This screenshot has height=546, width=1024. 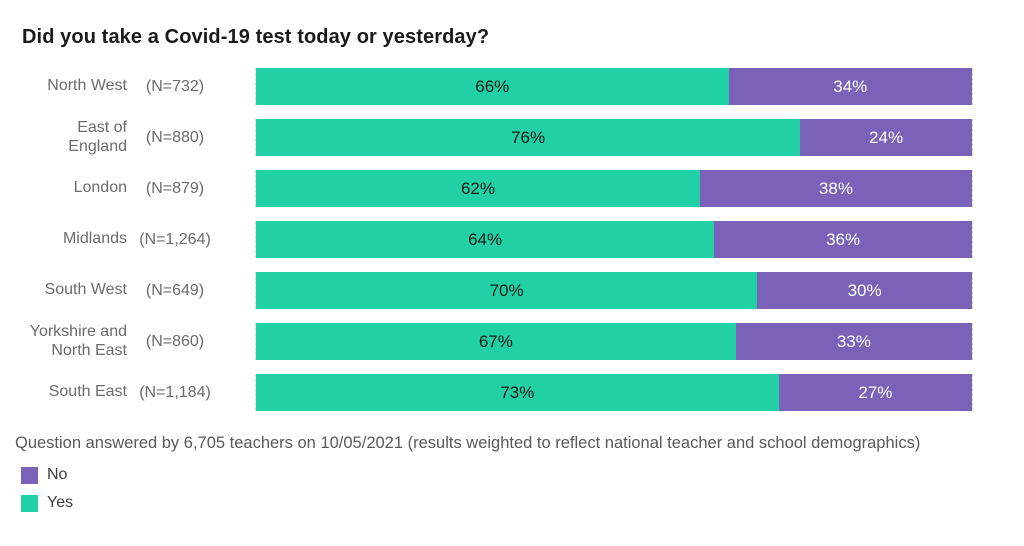 I want to click on row-region-label: London, so click(x=100, y=188).